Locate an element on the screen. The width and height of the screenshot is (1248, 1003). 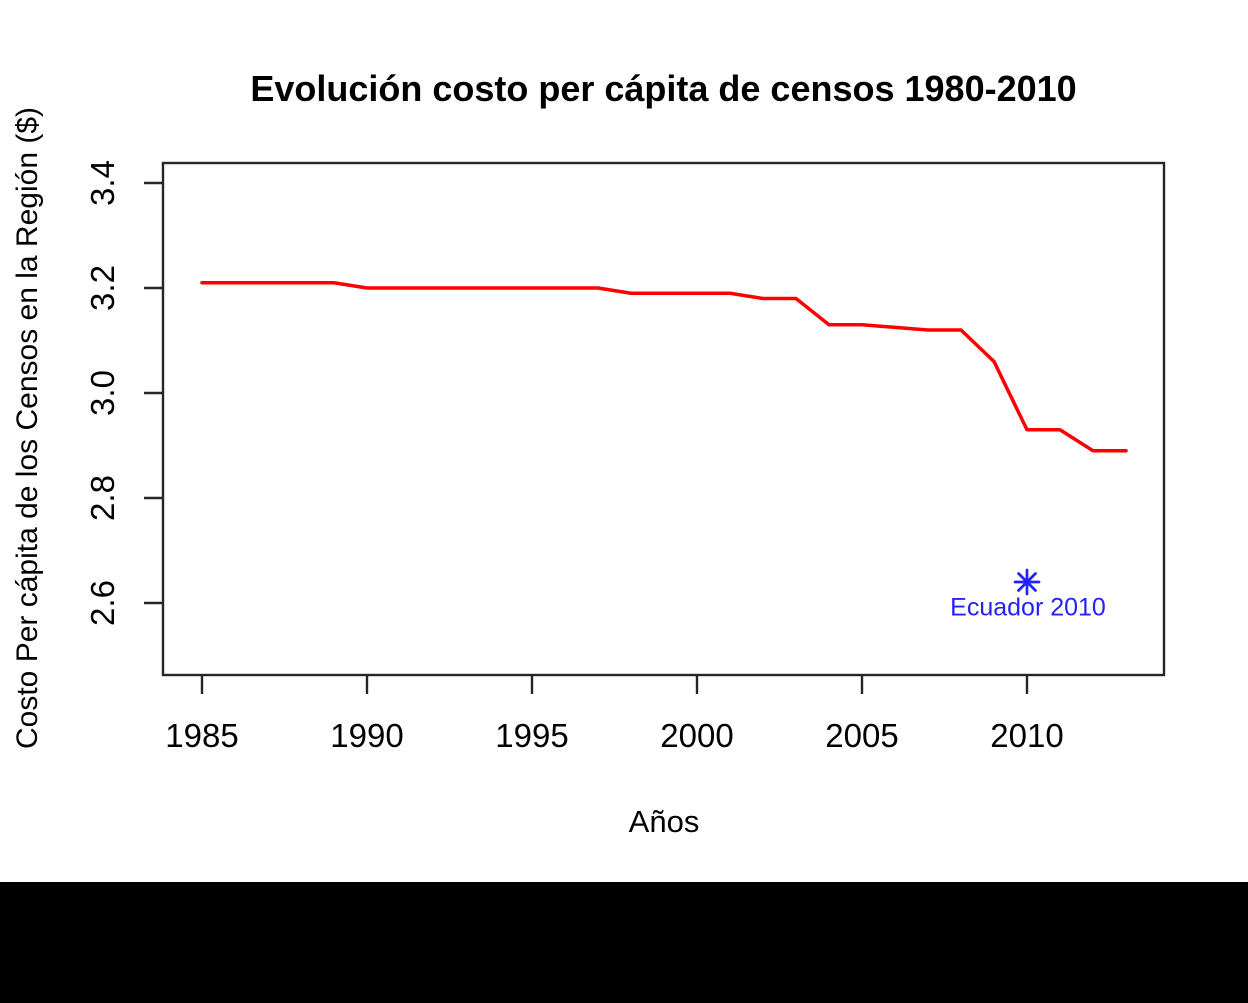
x-tick-label-2000: 2000 is located at coordinates (697, 735).